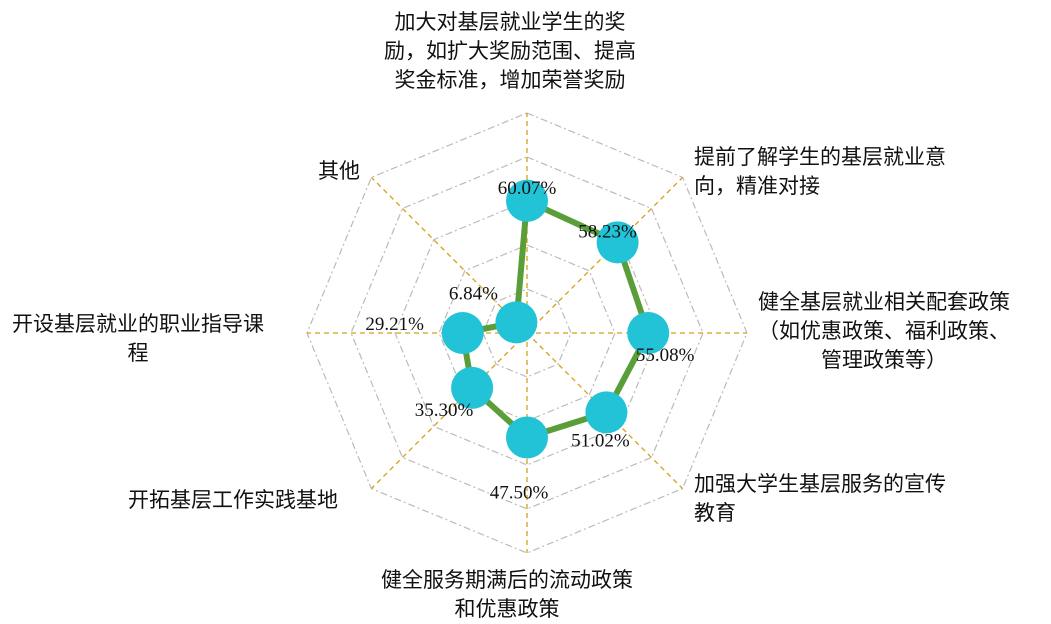 The image size is (1051, 624). I want to click on category-label: 其他, so click(339, 171).